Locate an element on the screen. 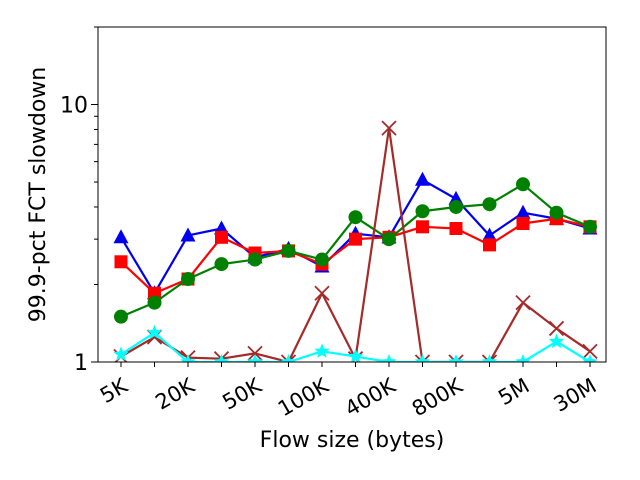 Image resolution: width=640 pixels, height=480 pixels. x-axis: 5K 20K 50K 100K 400K 800K 5M 30M is located at coordinates (348, 391).